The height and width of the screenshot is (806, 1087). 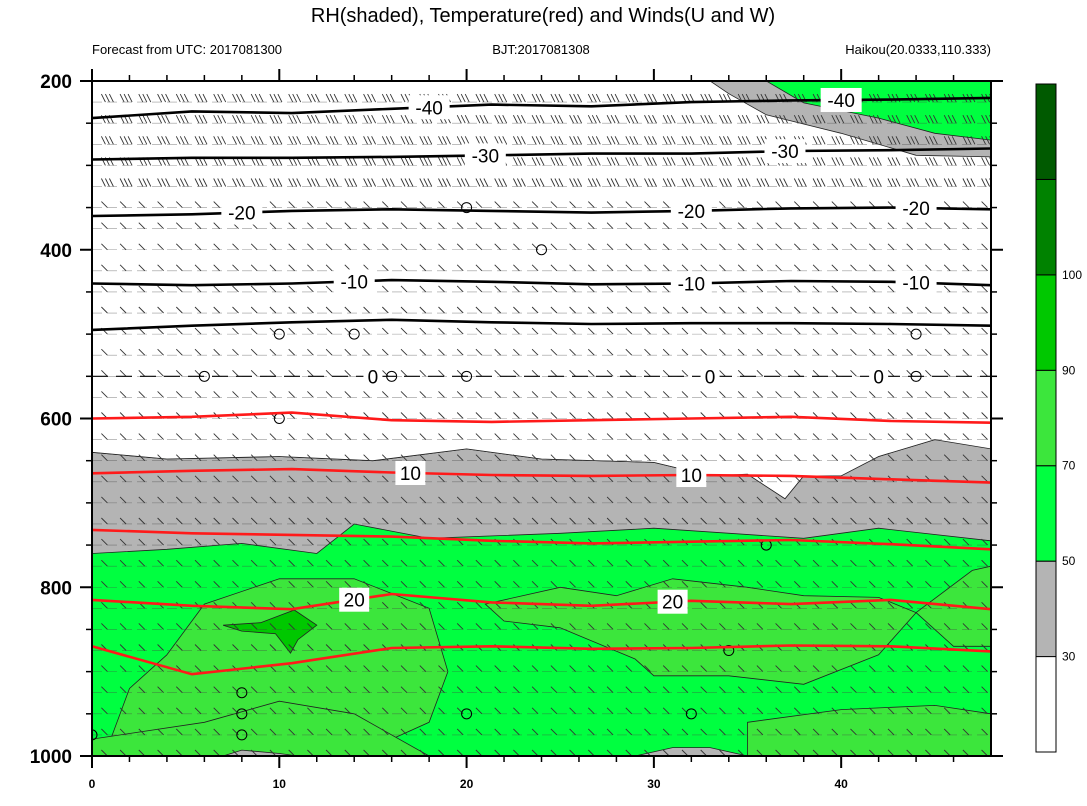 I want to click on temperature-label: 10, so click(x=410, y=474).